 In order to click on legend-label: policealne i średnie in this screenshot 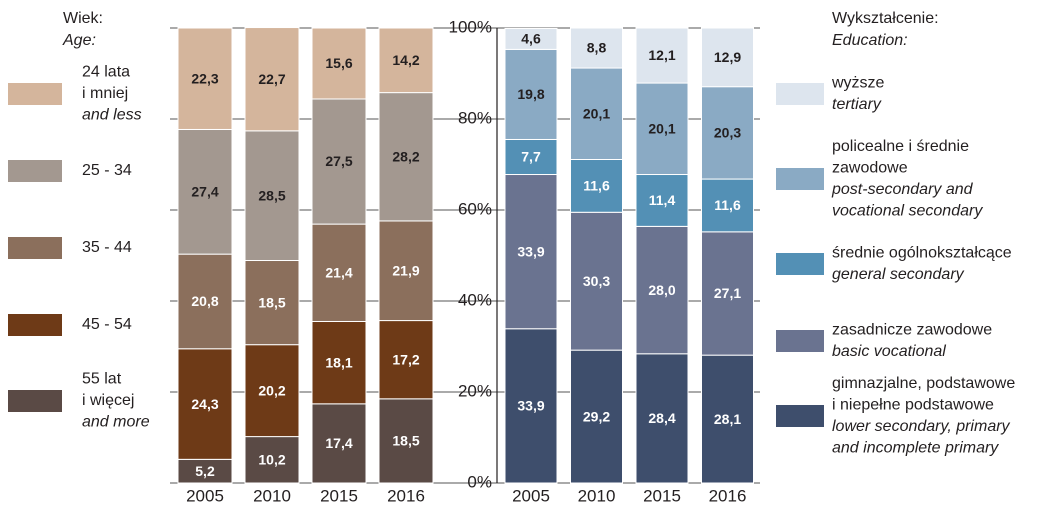, I will do `click(900, 146)`.